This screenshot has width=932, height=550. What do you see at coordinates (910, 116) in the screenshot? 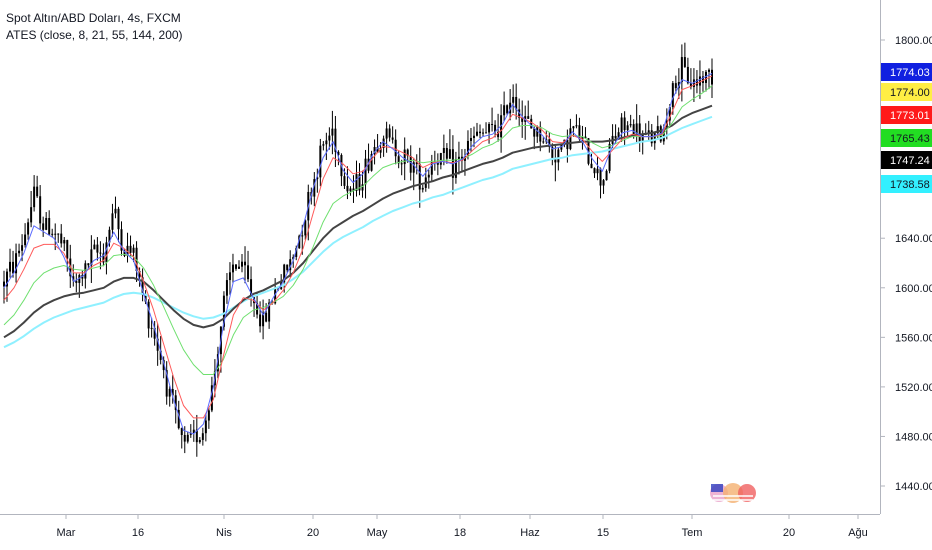
I see `price-marker-text: 1773.01` at bounding box center [910, 116].